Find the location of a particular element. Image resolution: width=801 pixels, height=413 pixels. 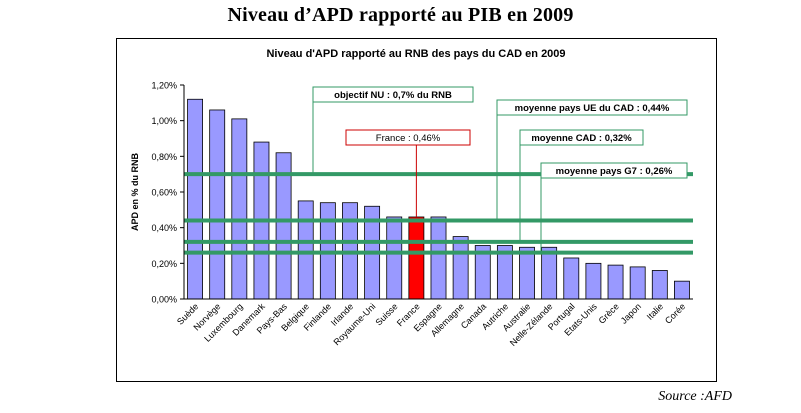

y-tick-label: 1,20% is located at coordinates (164, 86).